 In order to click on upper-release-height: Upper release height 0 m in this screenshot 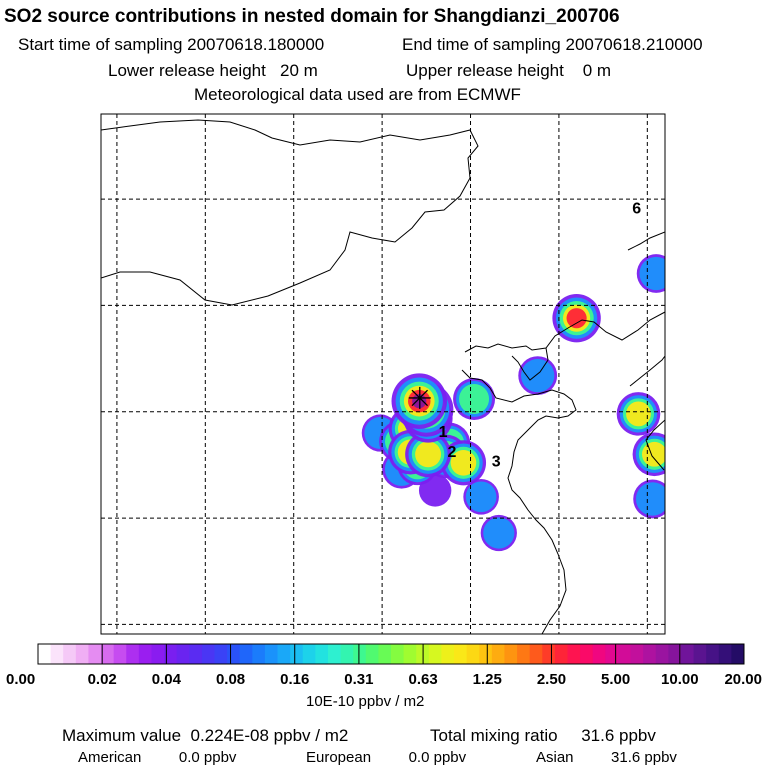, I will do `click(508, 70)`.